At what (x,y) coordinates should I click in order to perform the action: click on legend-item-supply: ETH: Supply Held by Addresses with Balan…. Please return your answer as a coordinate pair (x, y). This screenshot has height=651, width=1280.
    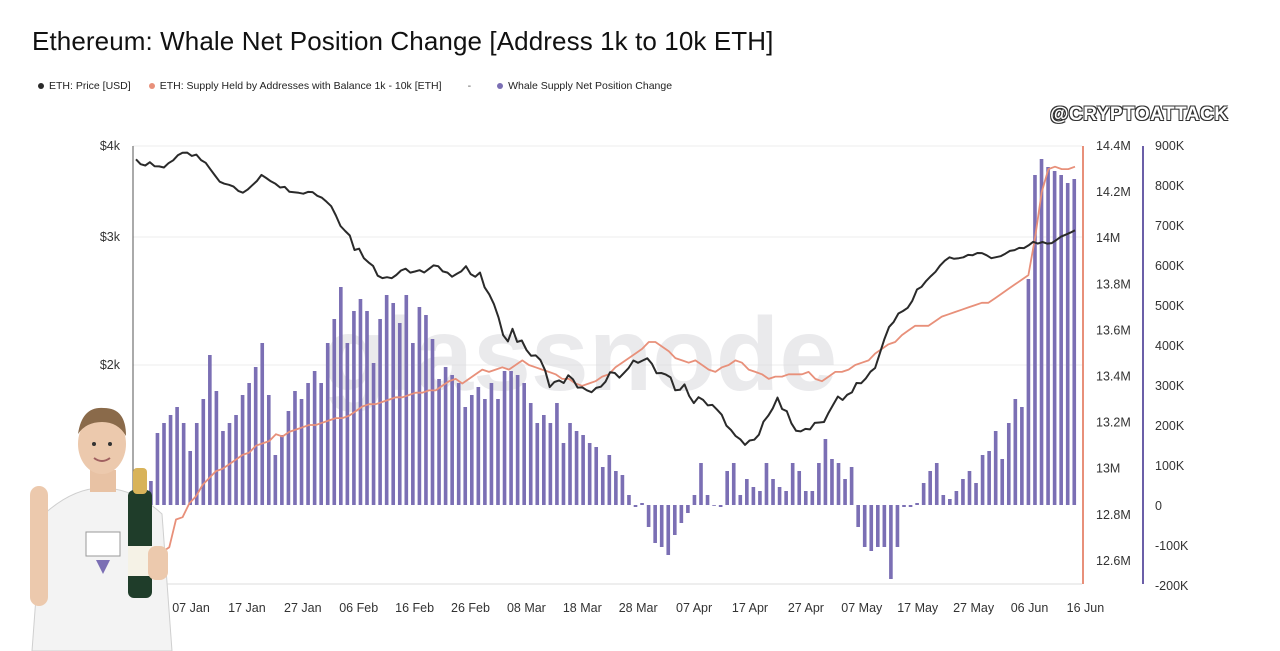
    Looking at the image, I should click on (295, 86).